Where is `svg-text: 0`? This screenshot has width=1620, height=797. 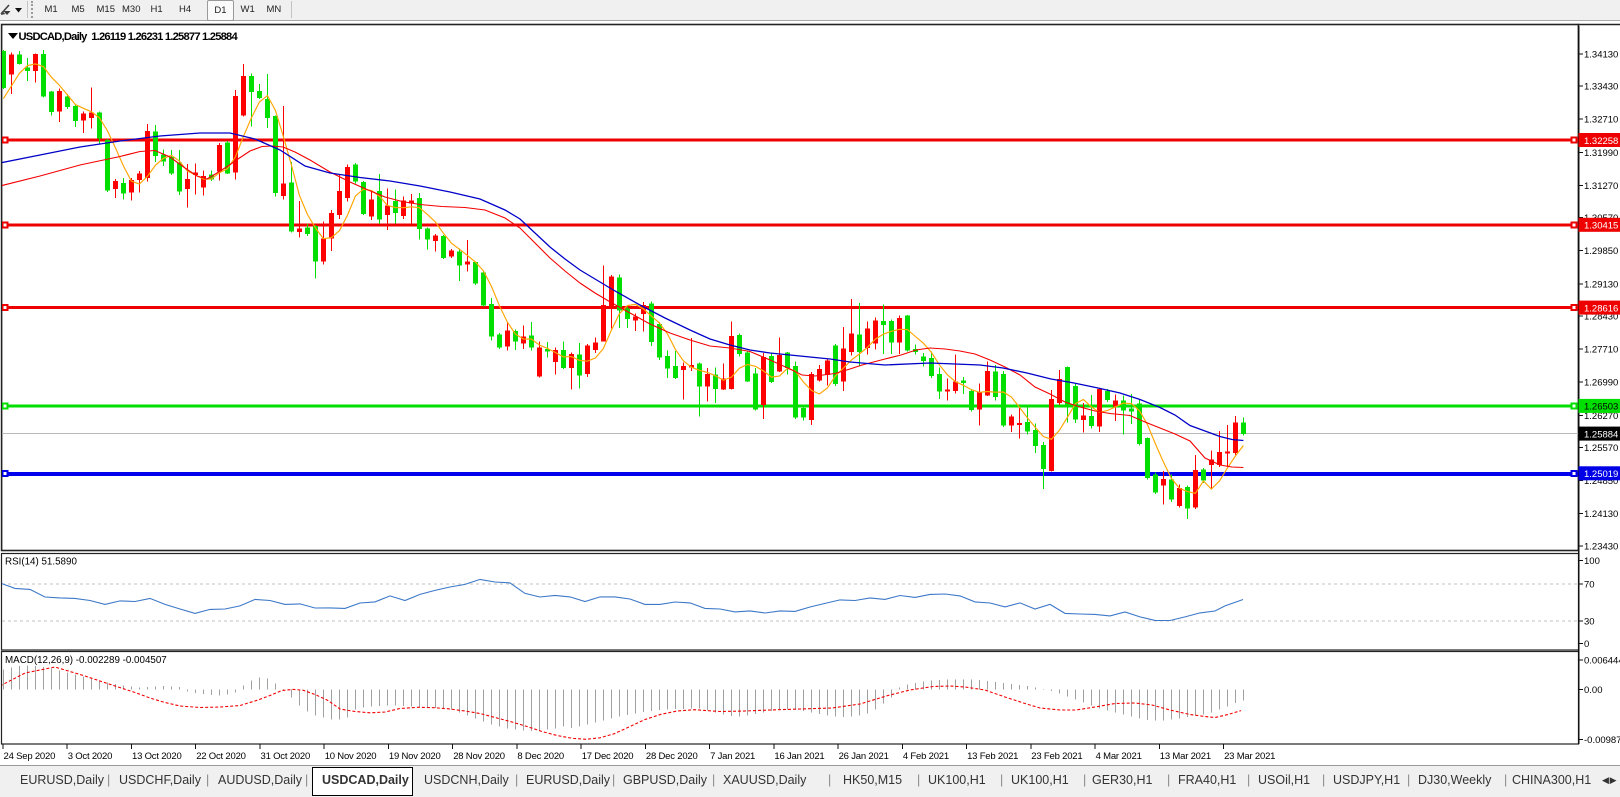
svg-text: 0 is located at coordinates (1586, 644).